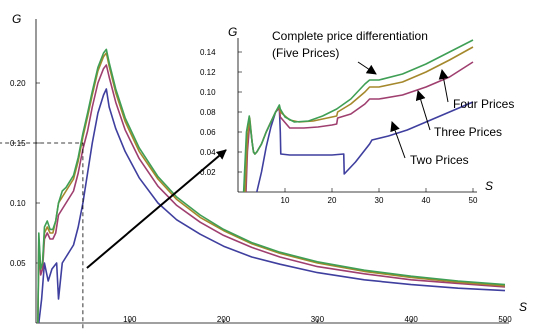 Image resolution: width=533 pixels, height=330 pixels. What do you see at coordinates (208, 72) in the screenshot?
I see `inset-y-tick-label: 0.12` at bounding box center [208, 72].